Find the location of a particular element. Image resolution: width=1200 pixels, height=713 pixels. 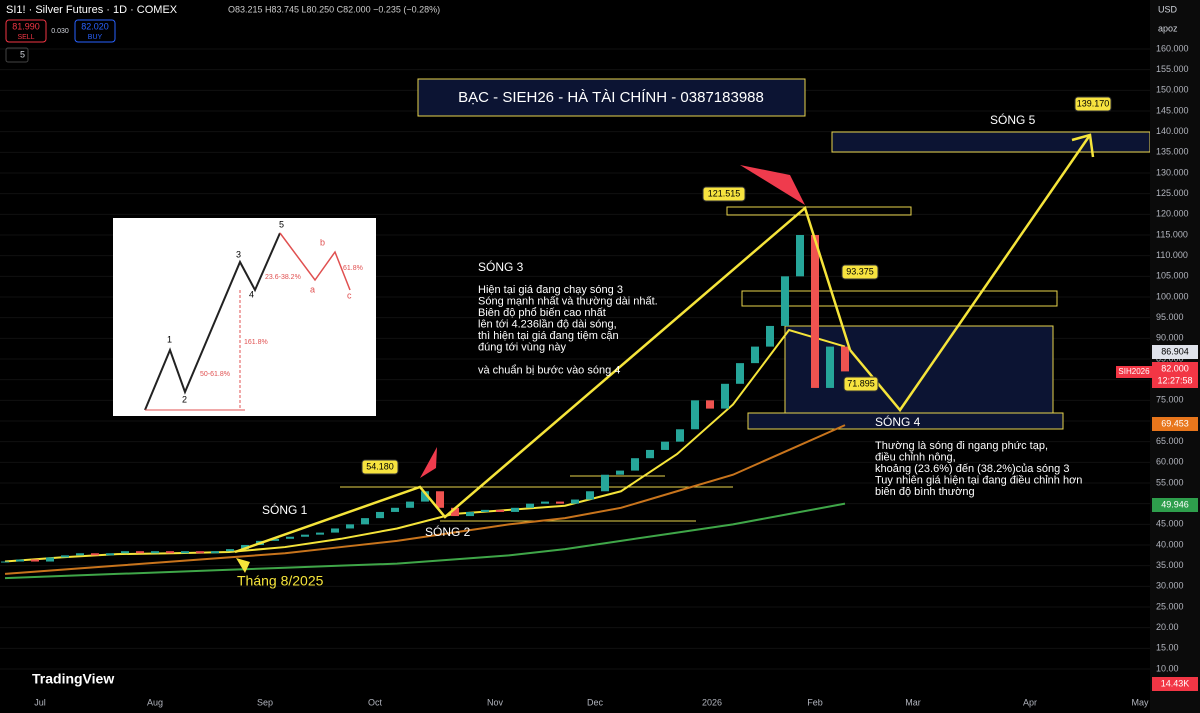

annotation-line: thì hiện tại giá đang tiệm cận is located at coordinates (548, 336).